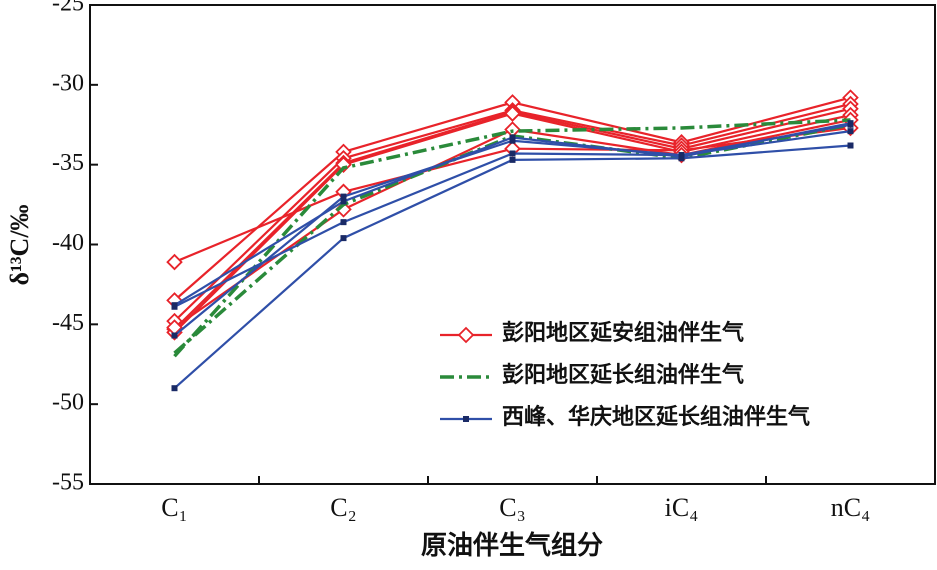 The width and height of the screenshot is (937, 570). I want to click on legend-label: 彭阳地区延长组油伴生气, so click(623, 374).